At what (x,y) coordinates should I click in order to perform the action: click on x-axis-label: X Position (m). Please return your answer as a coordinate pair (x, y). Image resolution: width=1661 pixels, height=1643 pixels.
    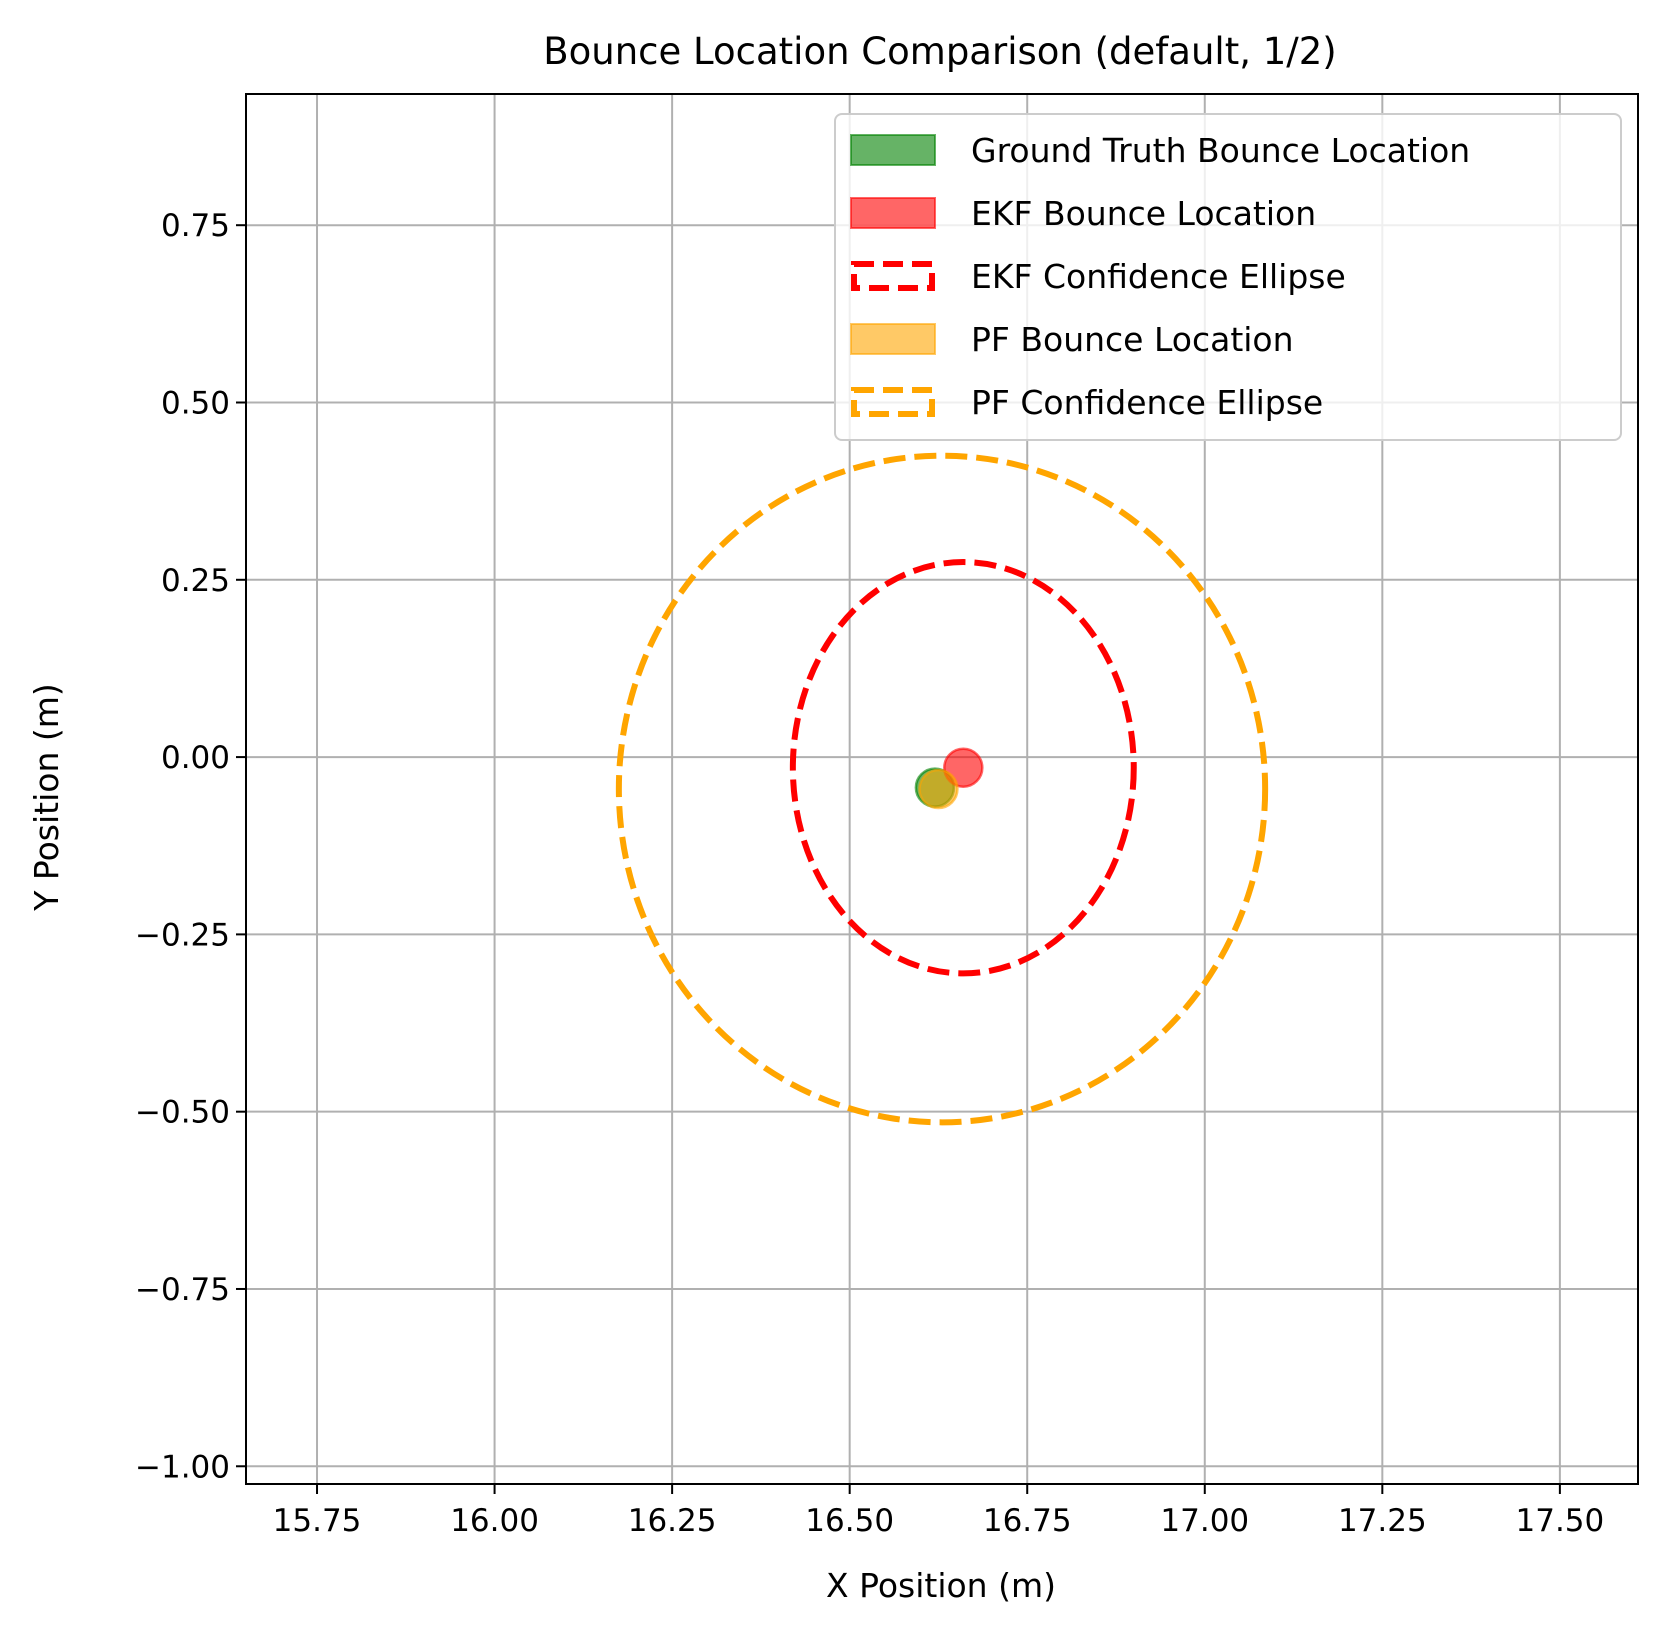
    Looking at the image, I should click on (941, 1585).